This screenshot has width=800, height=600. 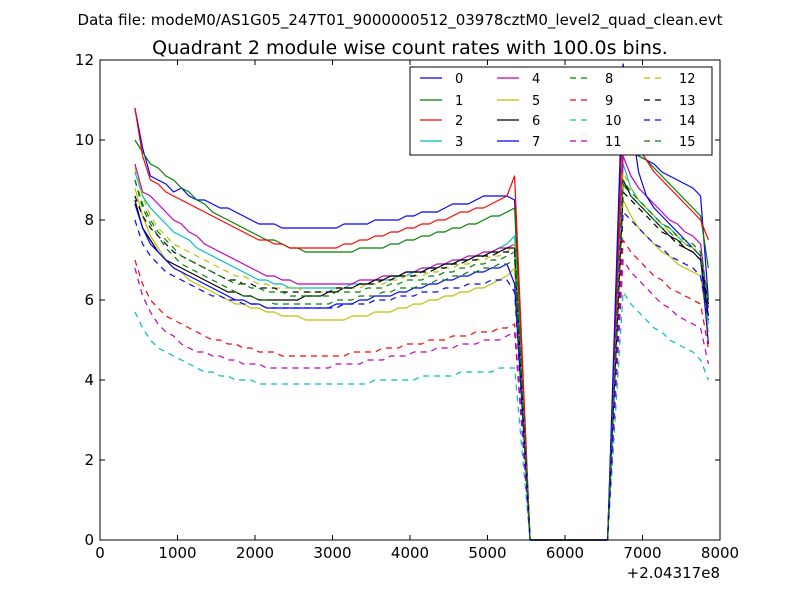 I want to click on y-tick-label: 10, so click(x=84, y=140).